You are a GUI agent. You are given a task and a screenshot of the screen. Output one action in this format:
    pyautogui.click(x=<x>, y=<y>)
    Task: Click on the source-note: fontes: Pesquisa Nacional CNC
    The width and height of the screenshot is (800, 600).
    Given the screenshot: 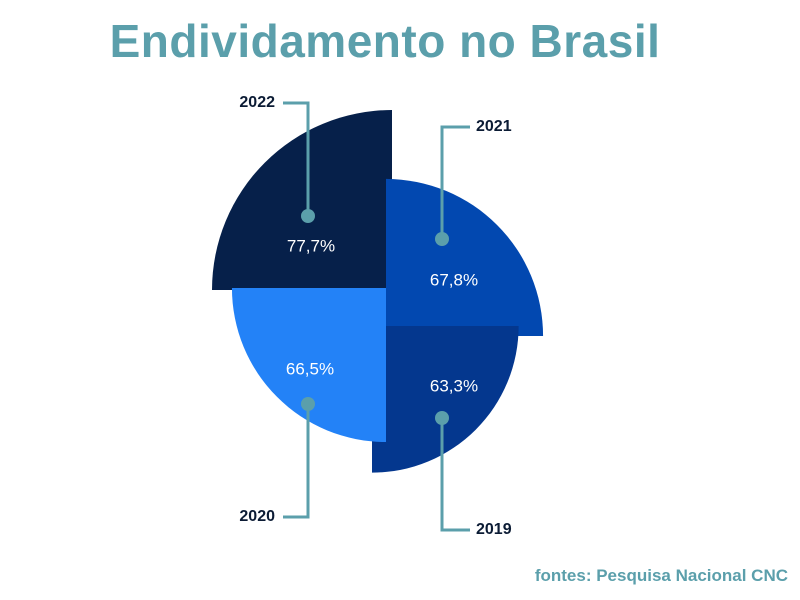 What is the action you would take?
    pyautogui.click(x=661, y=575)
    